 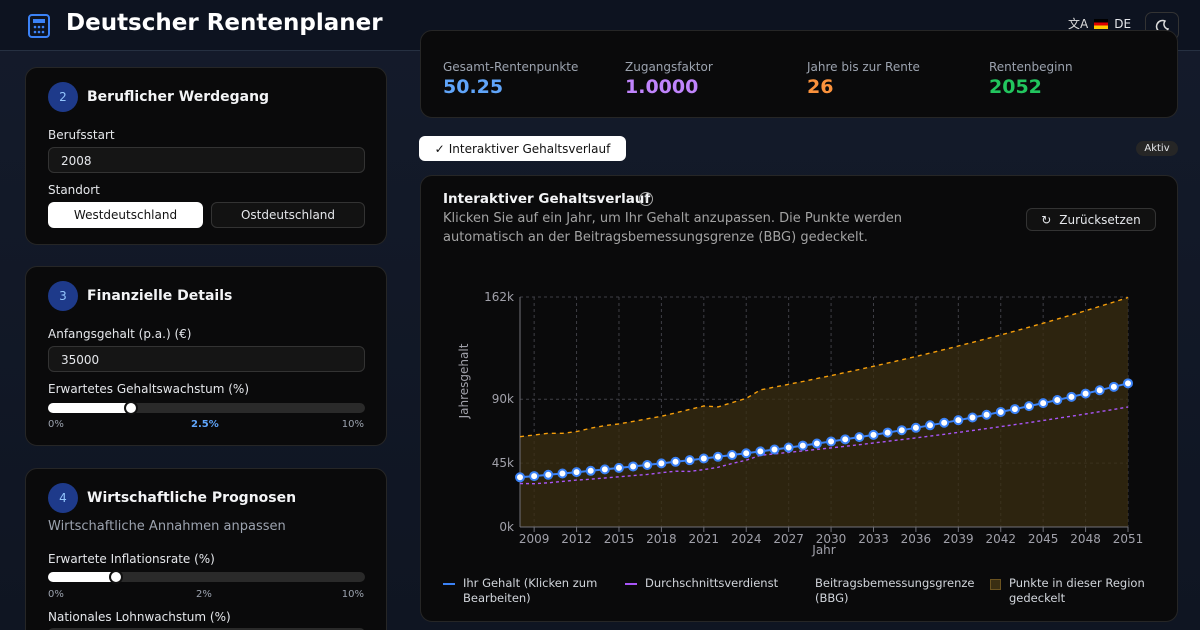 I want to click on field-label: Berufsstart, so click(x=81, y=135).